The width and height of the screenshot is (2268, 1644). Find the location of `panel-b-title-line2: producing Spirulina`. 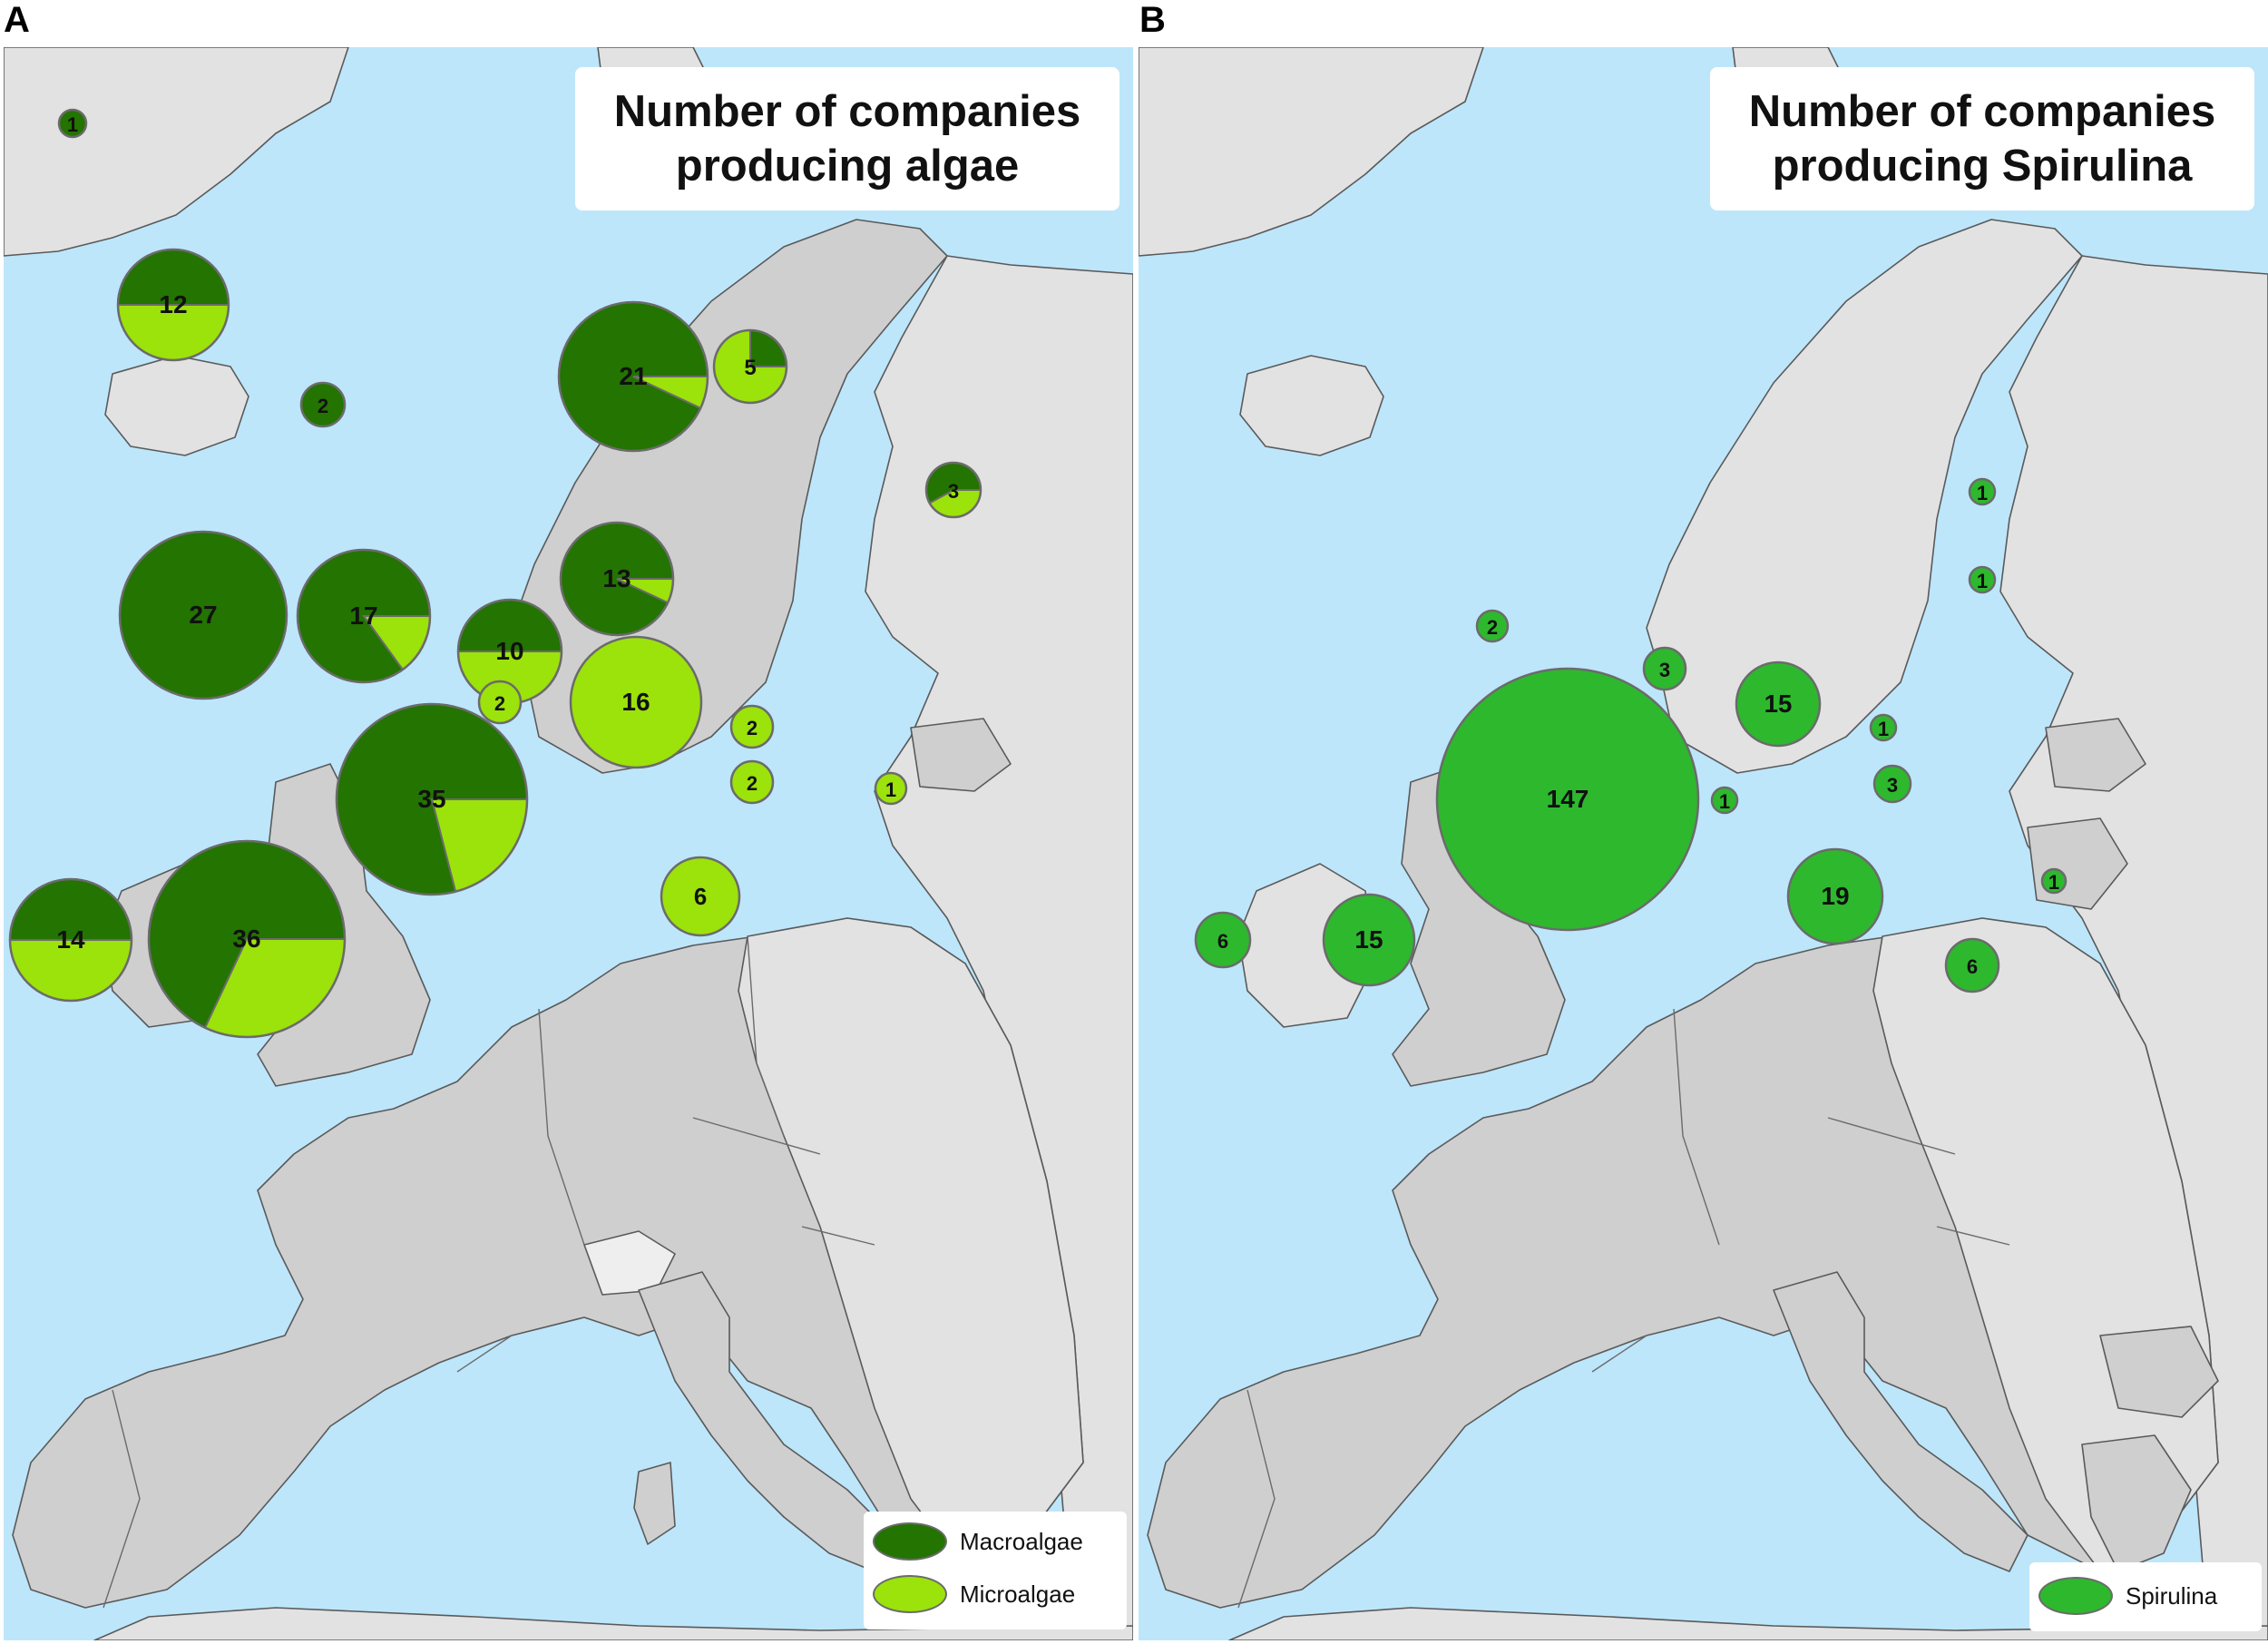

panel-b-title-line2: producing Spirulina is located at coordinates (1982, 167).